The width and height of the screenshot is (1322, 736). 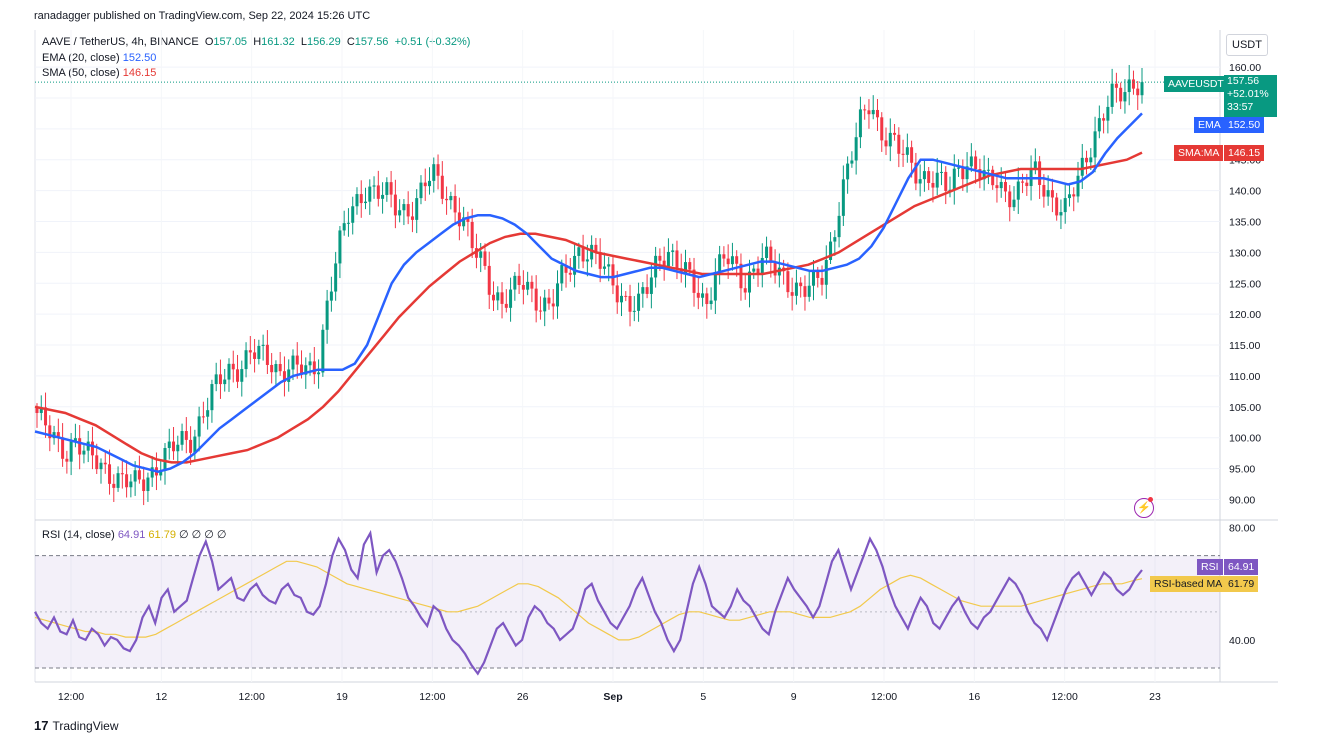 What do you see at coordinates (1245, 192) in the screenshot?
I see `price-tick-label: 140.00` at bounding box center [1245, 192].